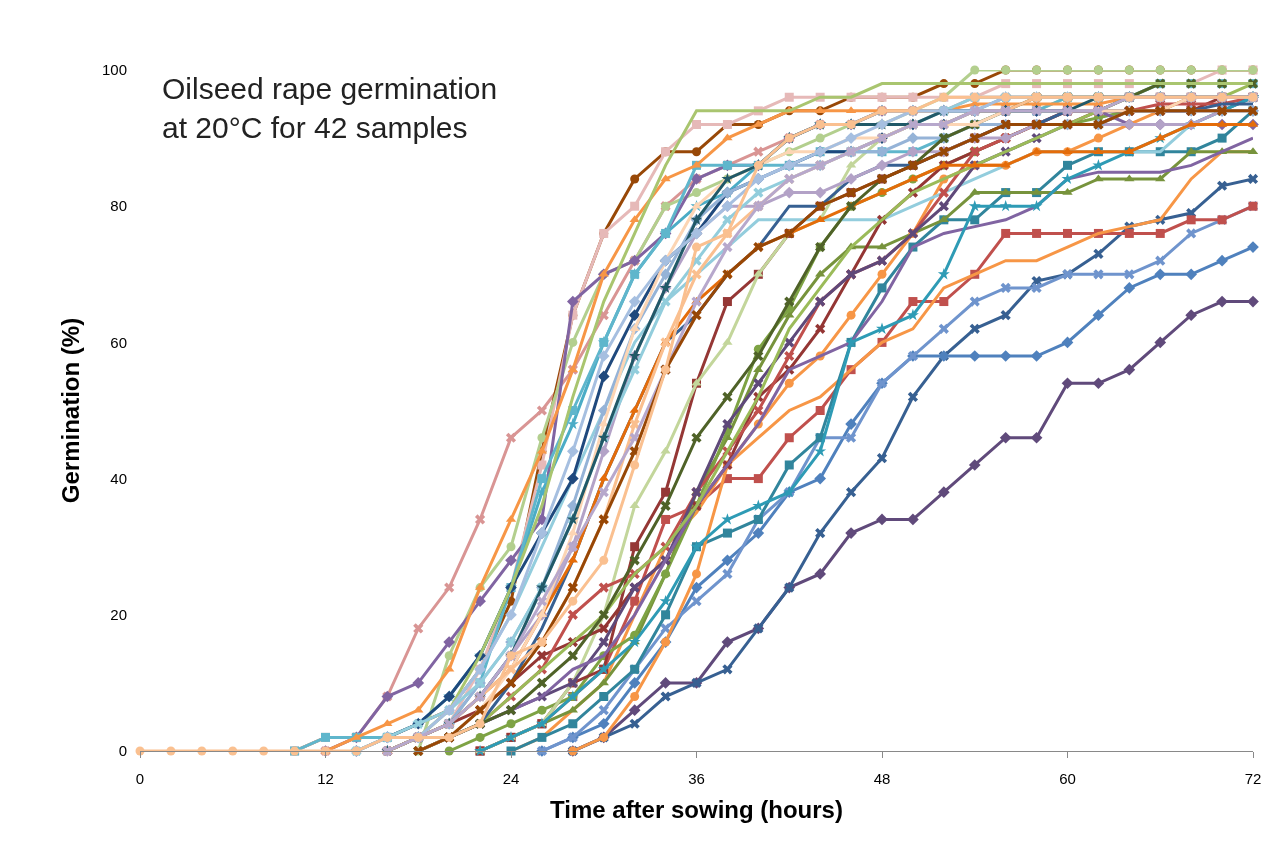  Describe the element at coordinates (1067, 778) in the screenshot. I see `x-tick-label: 60` at that location.